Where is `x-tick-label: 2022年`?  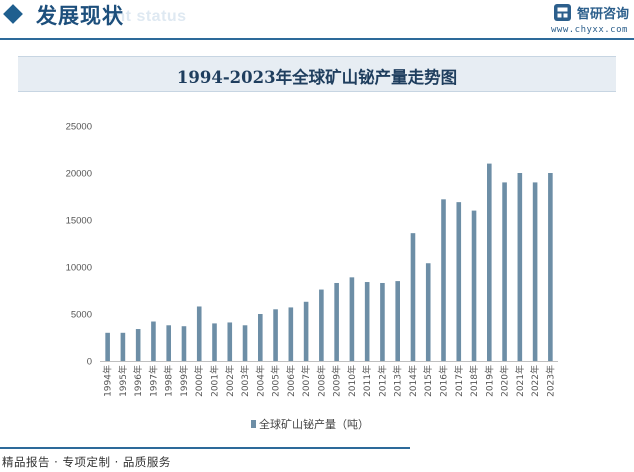
x-tick-label: 2022年 is located at coordinates (535, 381).